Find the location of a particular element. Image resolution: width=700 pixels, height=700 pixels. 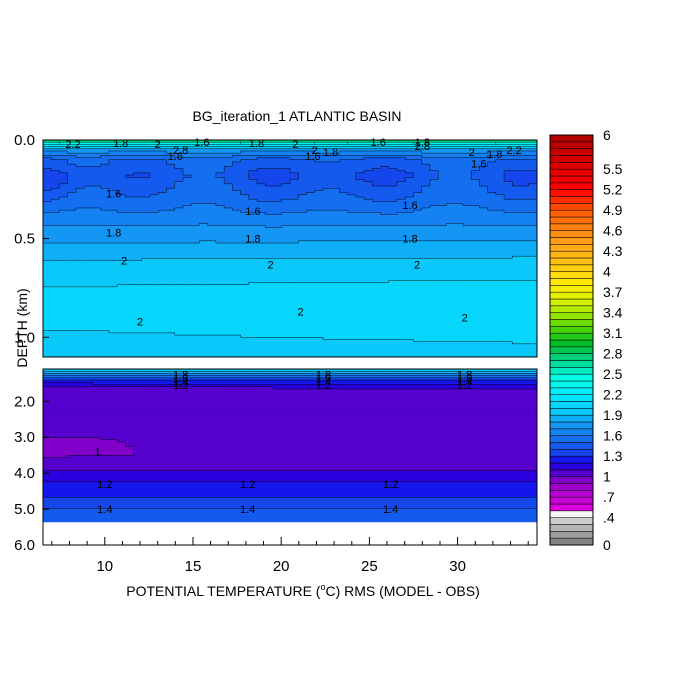

upper-contour-label: 2 is located at coordinates (124, 261).